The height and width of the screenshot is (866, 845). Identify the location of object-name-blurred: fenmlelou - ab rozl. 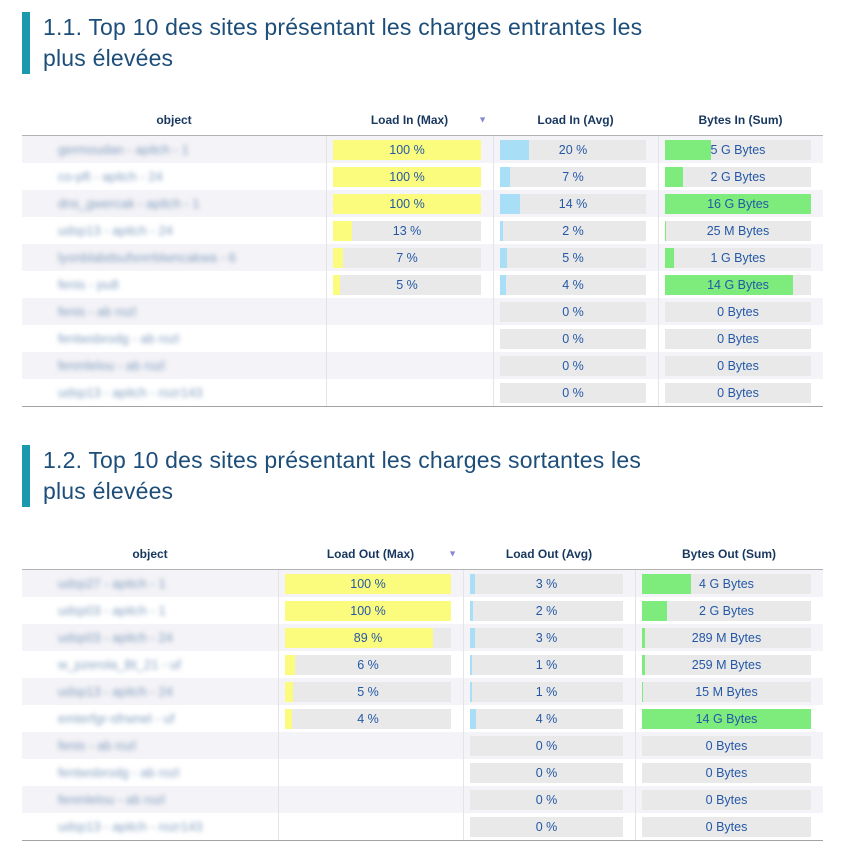
(111, 365).